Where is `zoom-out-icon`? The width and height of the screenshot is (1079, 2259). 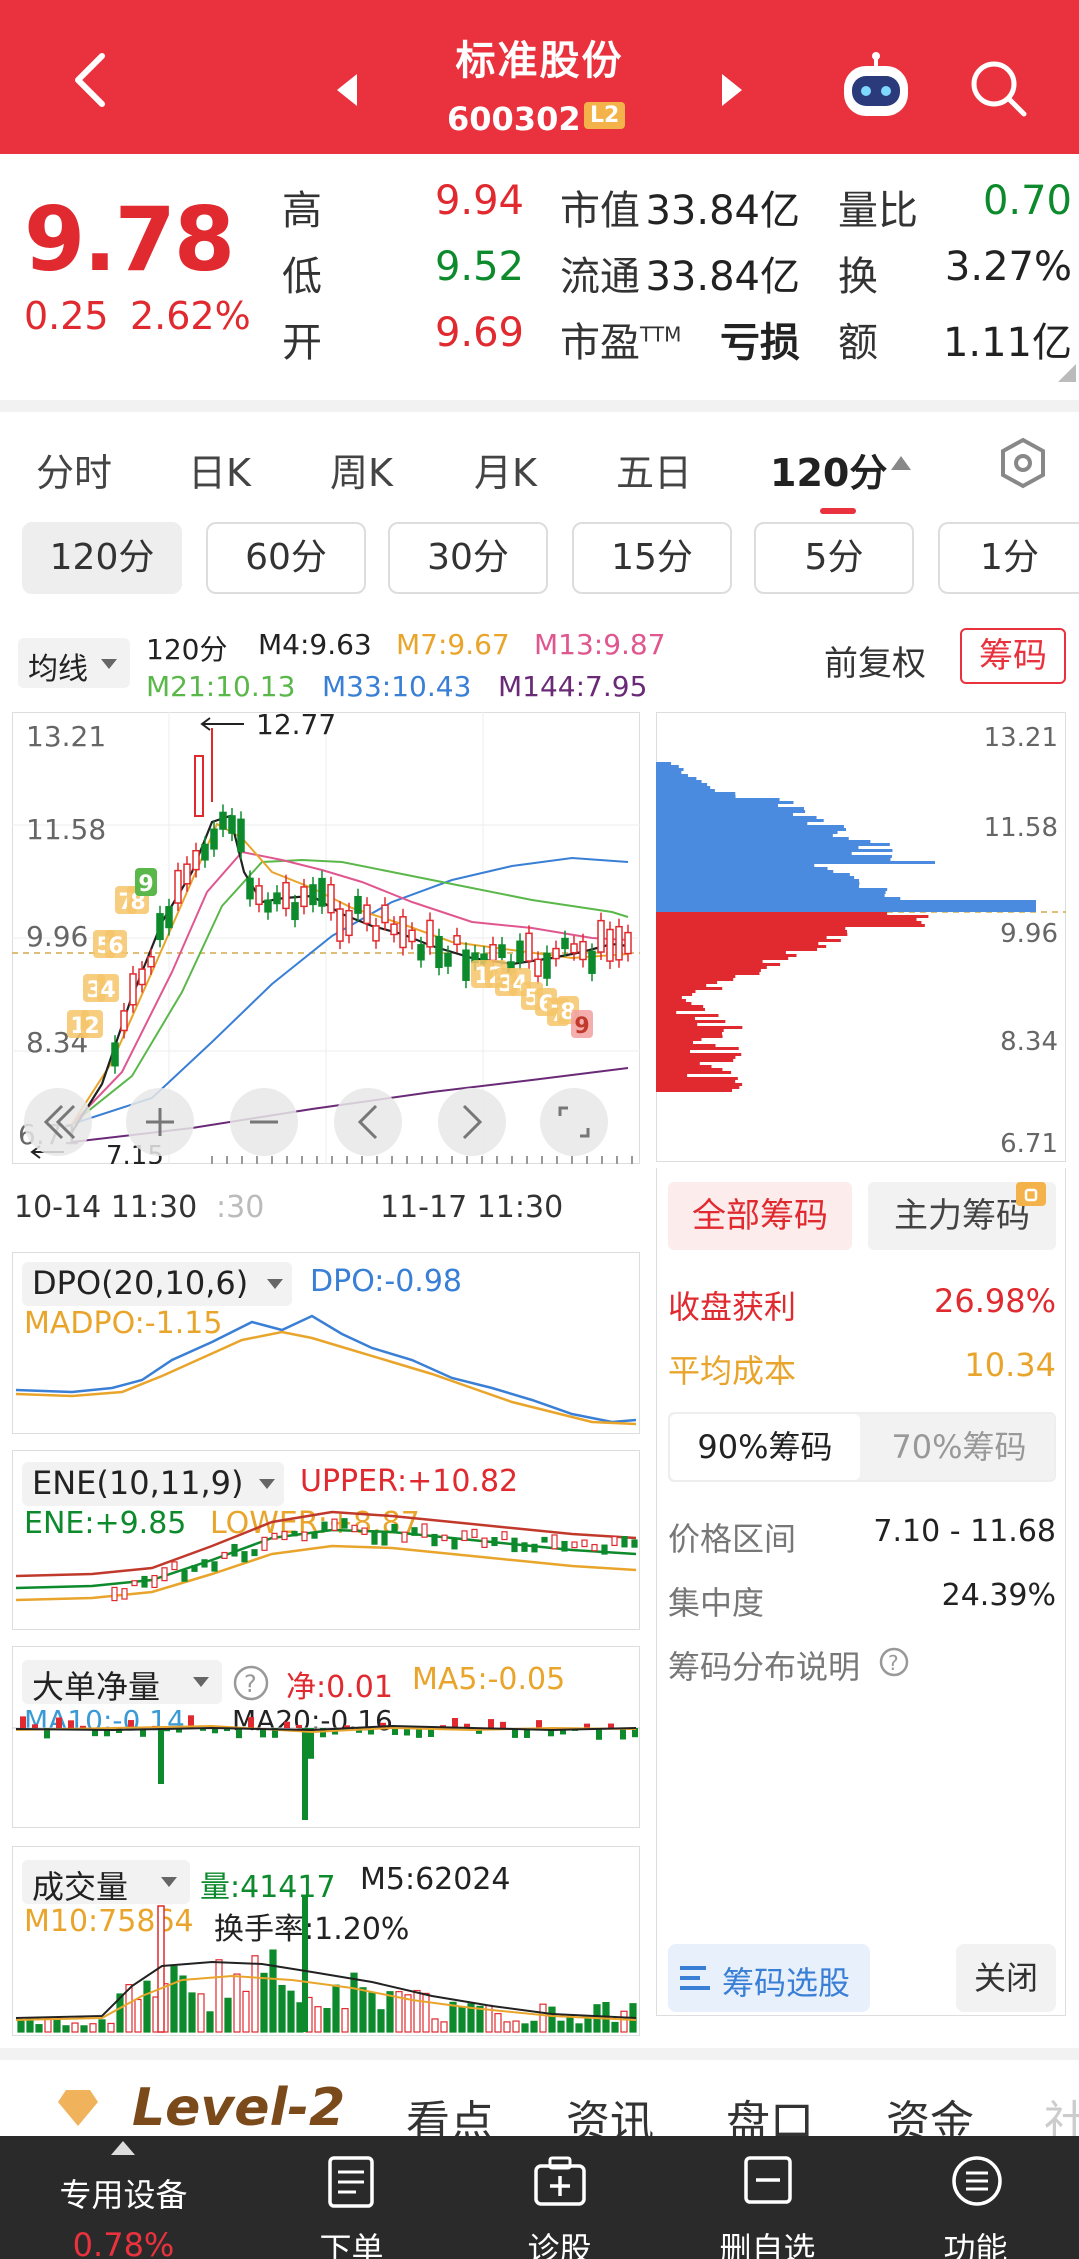
zoom-out-icon is located at coordinates (264, 1122).